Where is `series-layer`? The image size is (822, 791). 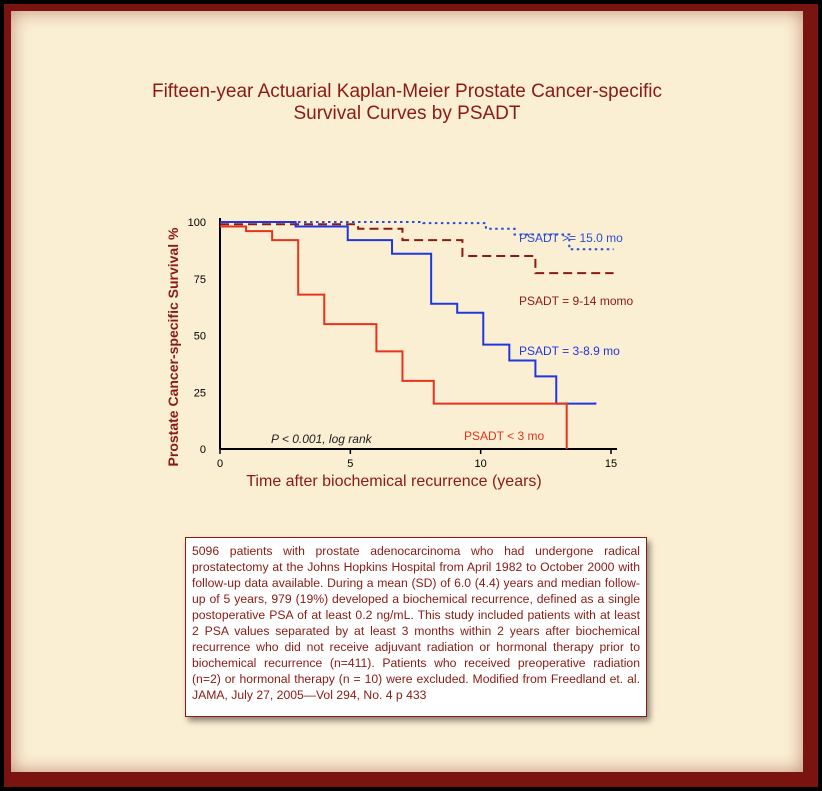 series-layer is located at coordinates (417, 335).